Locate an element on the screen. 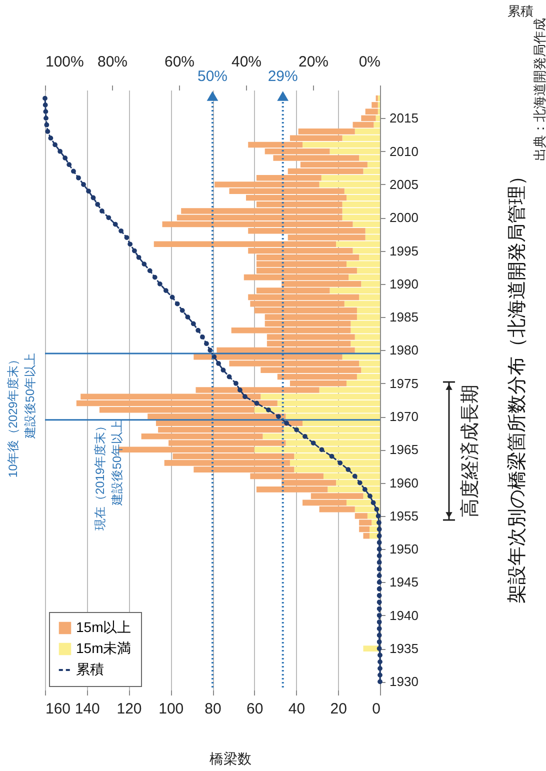 This screenshot has width=546, height=771. source-note: 出典：北海道開発局作成 is located at coordinates (539, 89).